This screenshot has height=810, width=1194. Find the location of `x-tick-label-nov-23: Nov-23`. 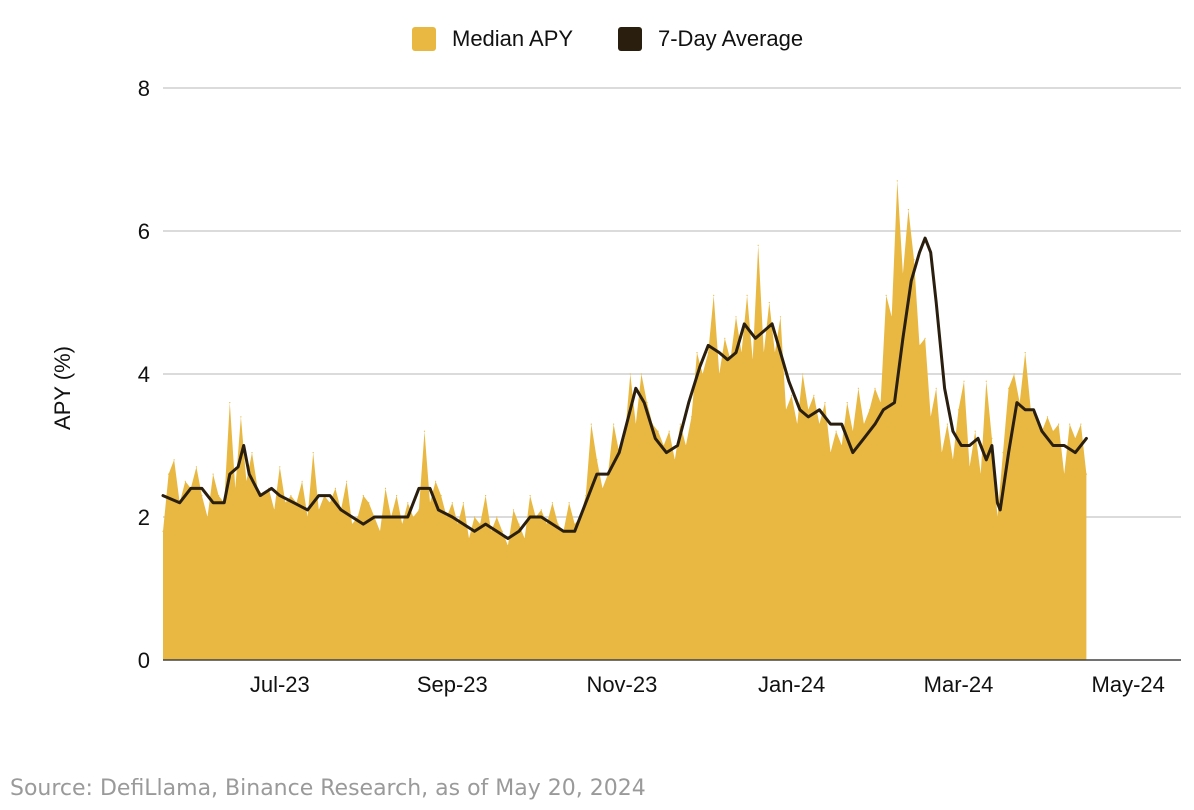

x-tick-label-nov-23: Nov-23 is located at coordinates (621, 684).